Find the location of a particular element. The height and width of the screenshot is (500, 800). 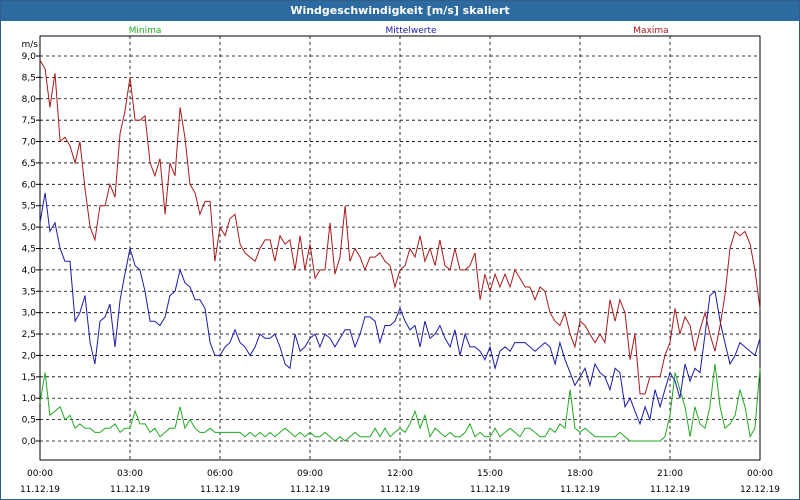

y-tick-label: 5,5 is located at coordinates (29, 207).